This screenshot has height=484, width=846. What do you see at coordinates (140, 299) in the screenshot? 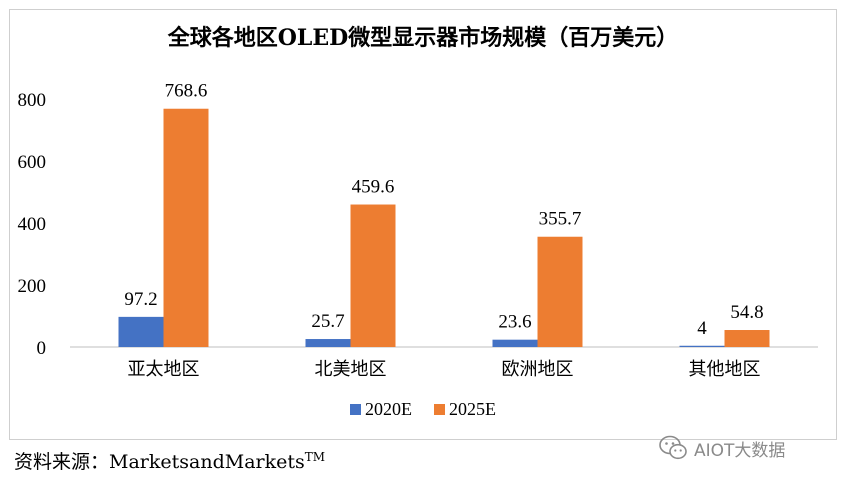
I see `data-label: 97.2` at bounding box center [140, 299].